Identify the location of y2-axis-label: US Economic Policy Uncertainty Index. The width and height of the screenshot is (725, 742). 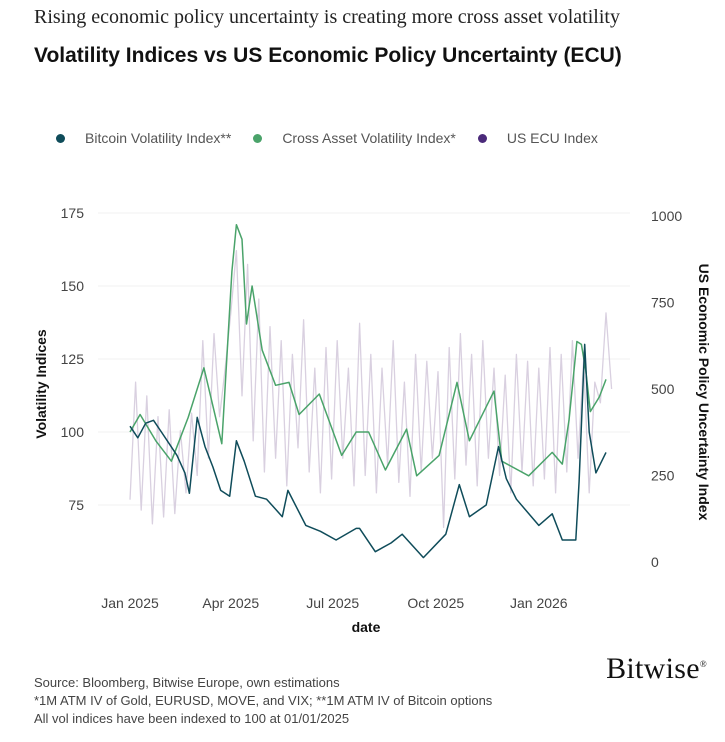
(704, 392).